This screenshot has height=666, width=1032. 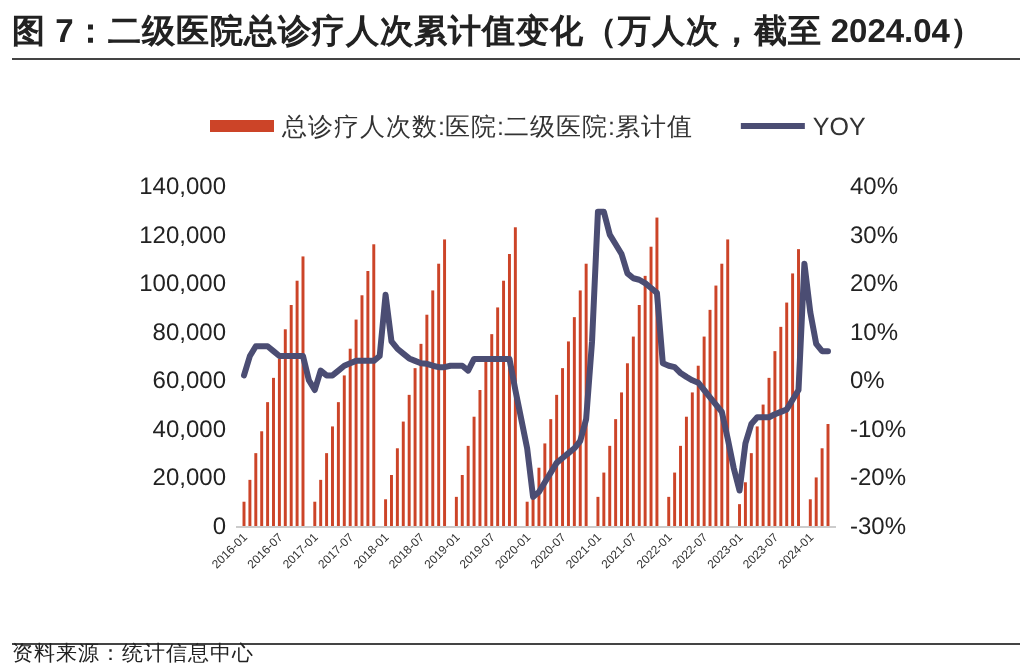 What do you see at coordinates (219, 526) in the screenshot?
I see `y-tick-label: 0` at bounding box center [219, 526].